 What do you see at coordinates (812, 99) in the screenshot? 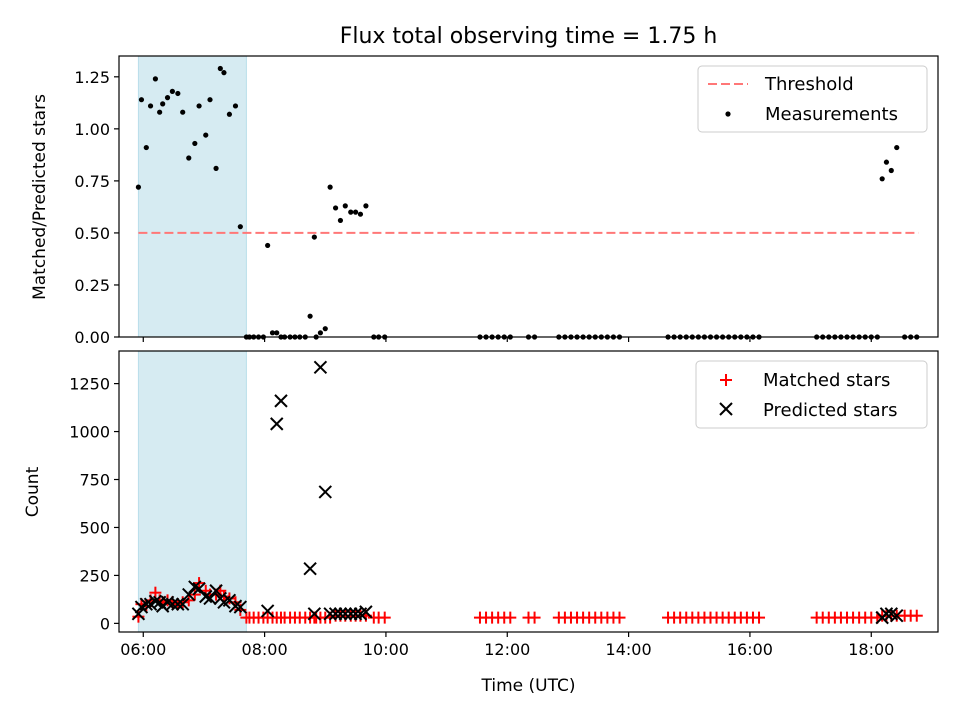
I see `top-legend-frame` at bounding box center [812, 99].